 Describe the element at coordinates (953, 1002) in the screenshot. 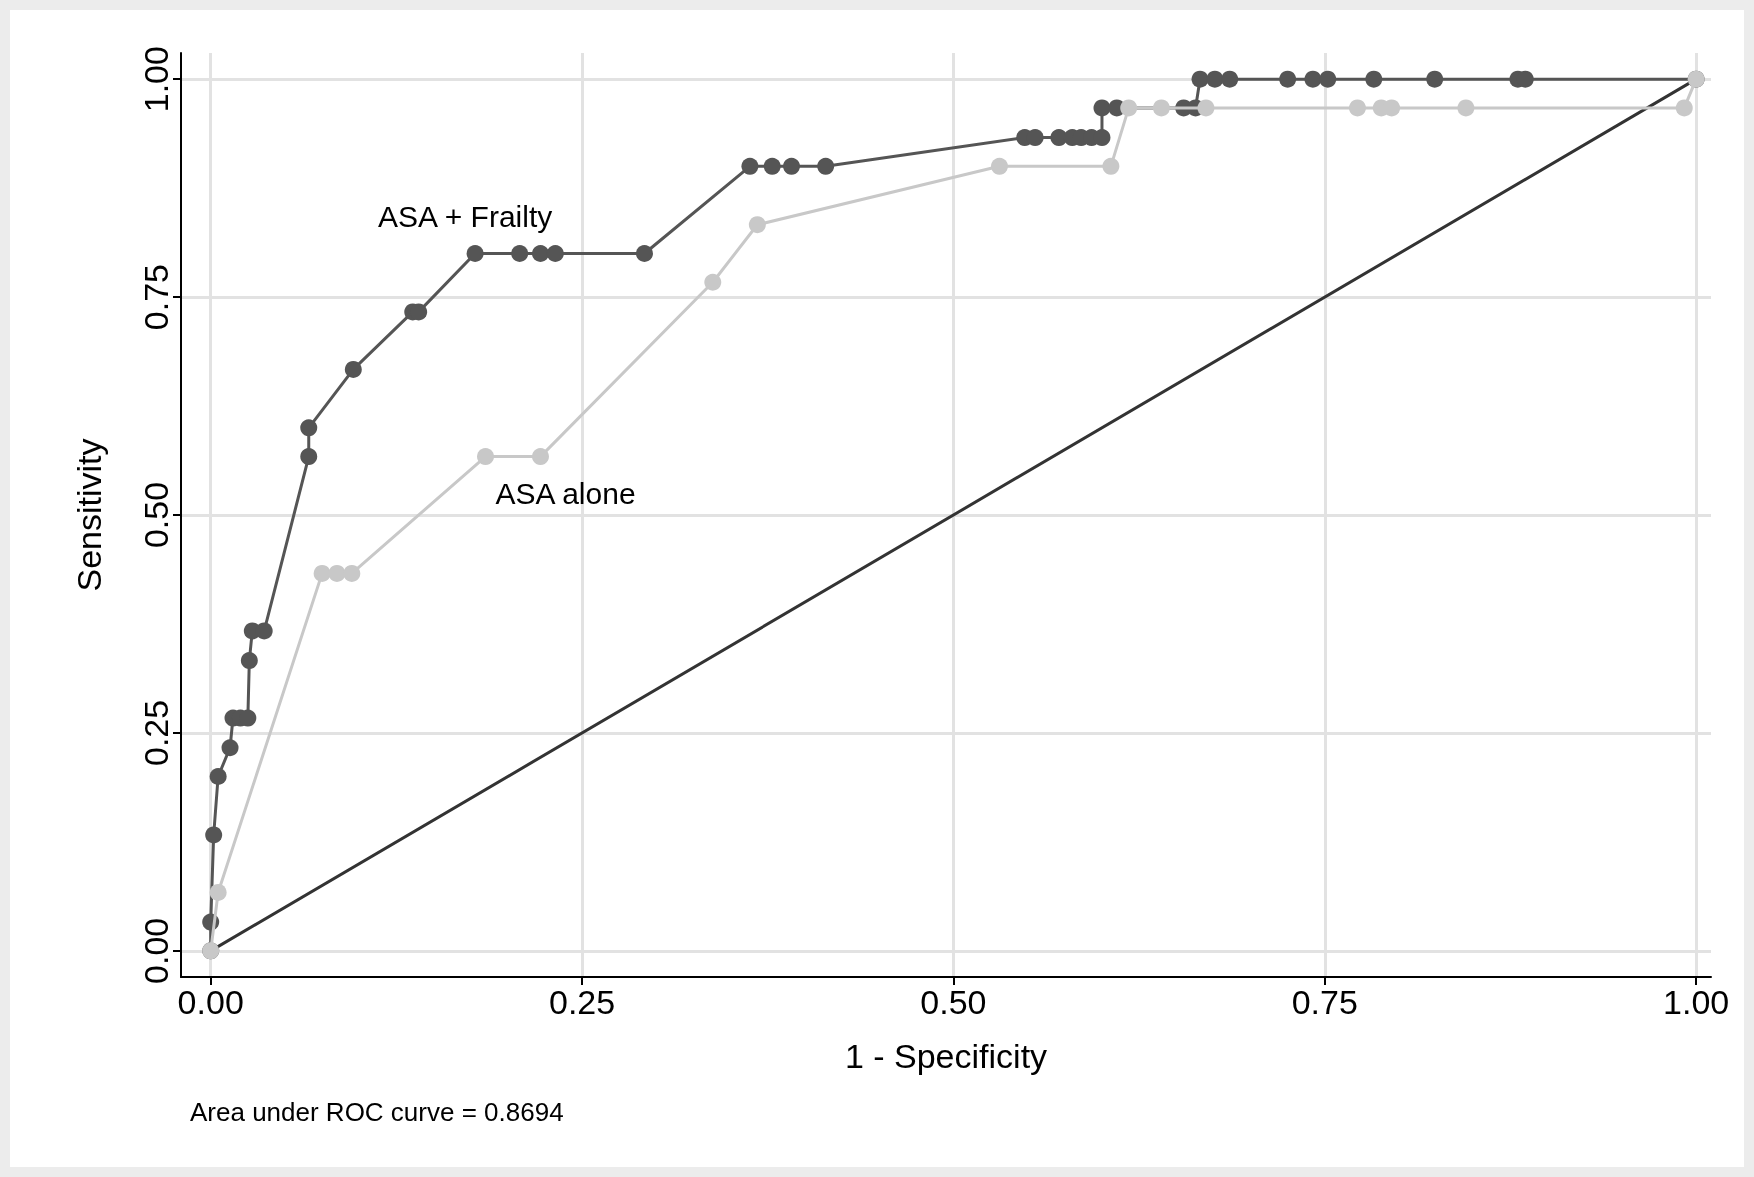

I see `x-tick-label: 0.50` at that location.